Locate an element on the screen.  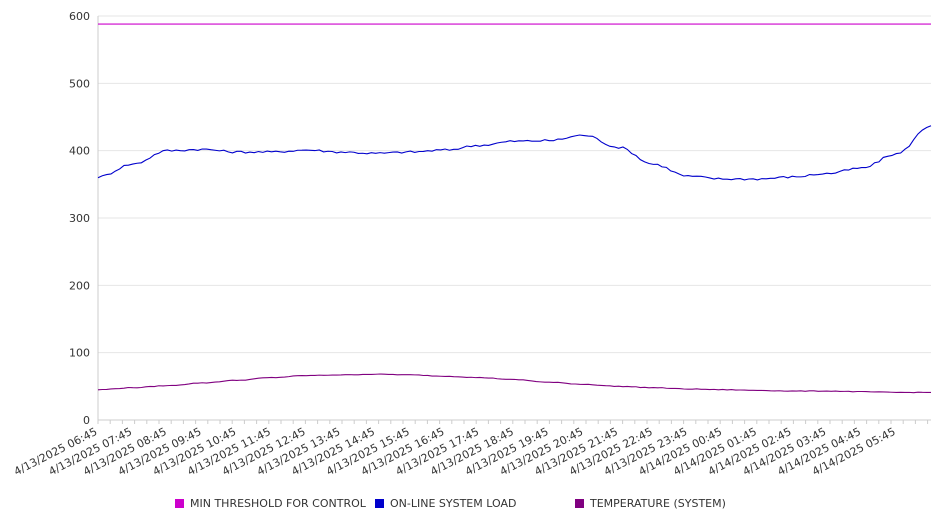
legend-item: ON-LINE SYSTEM LOAD is located at coordinates (445, 503).